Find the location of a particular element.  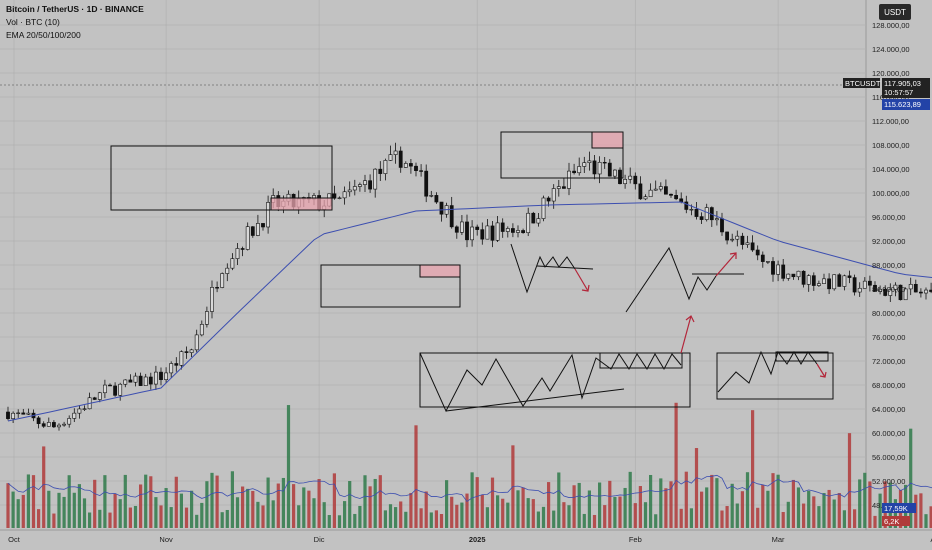

arrow-up-box is located at coordinates (686, 334).